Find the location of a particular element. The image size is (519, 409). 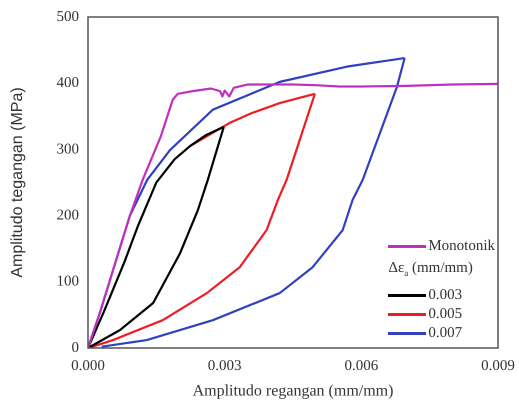

x-tick-label: 0.000 is located at coordinates (88, 366).